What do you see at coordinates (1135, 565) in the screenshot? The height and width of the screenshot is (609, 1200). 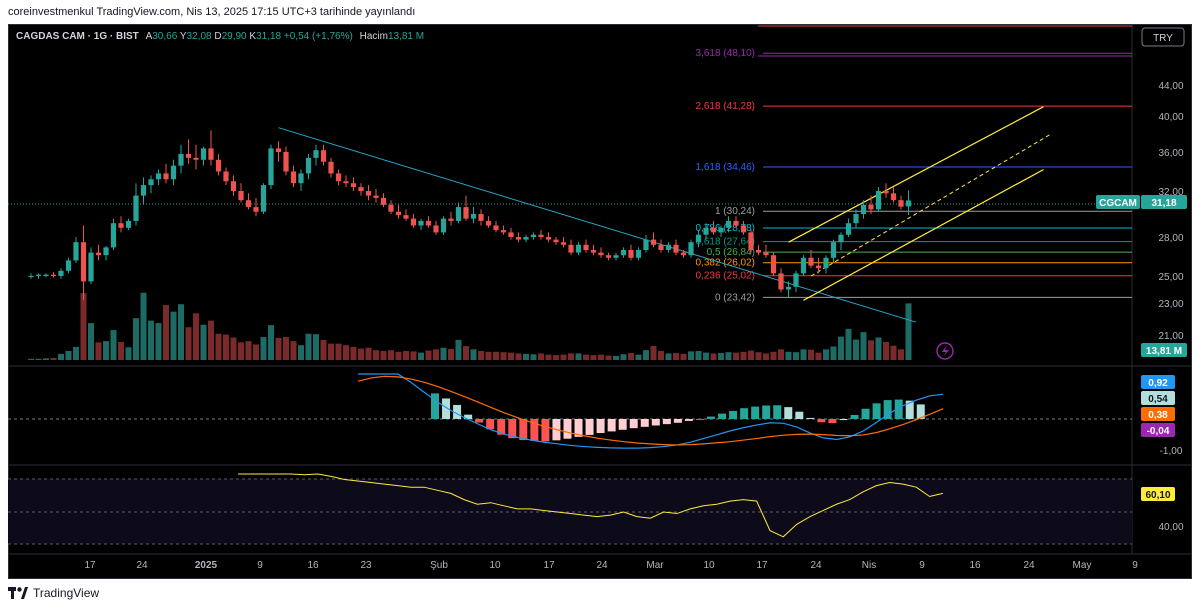 I see `time-axis-label: 9` at bounding box center [1135, 565].